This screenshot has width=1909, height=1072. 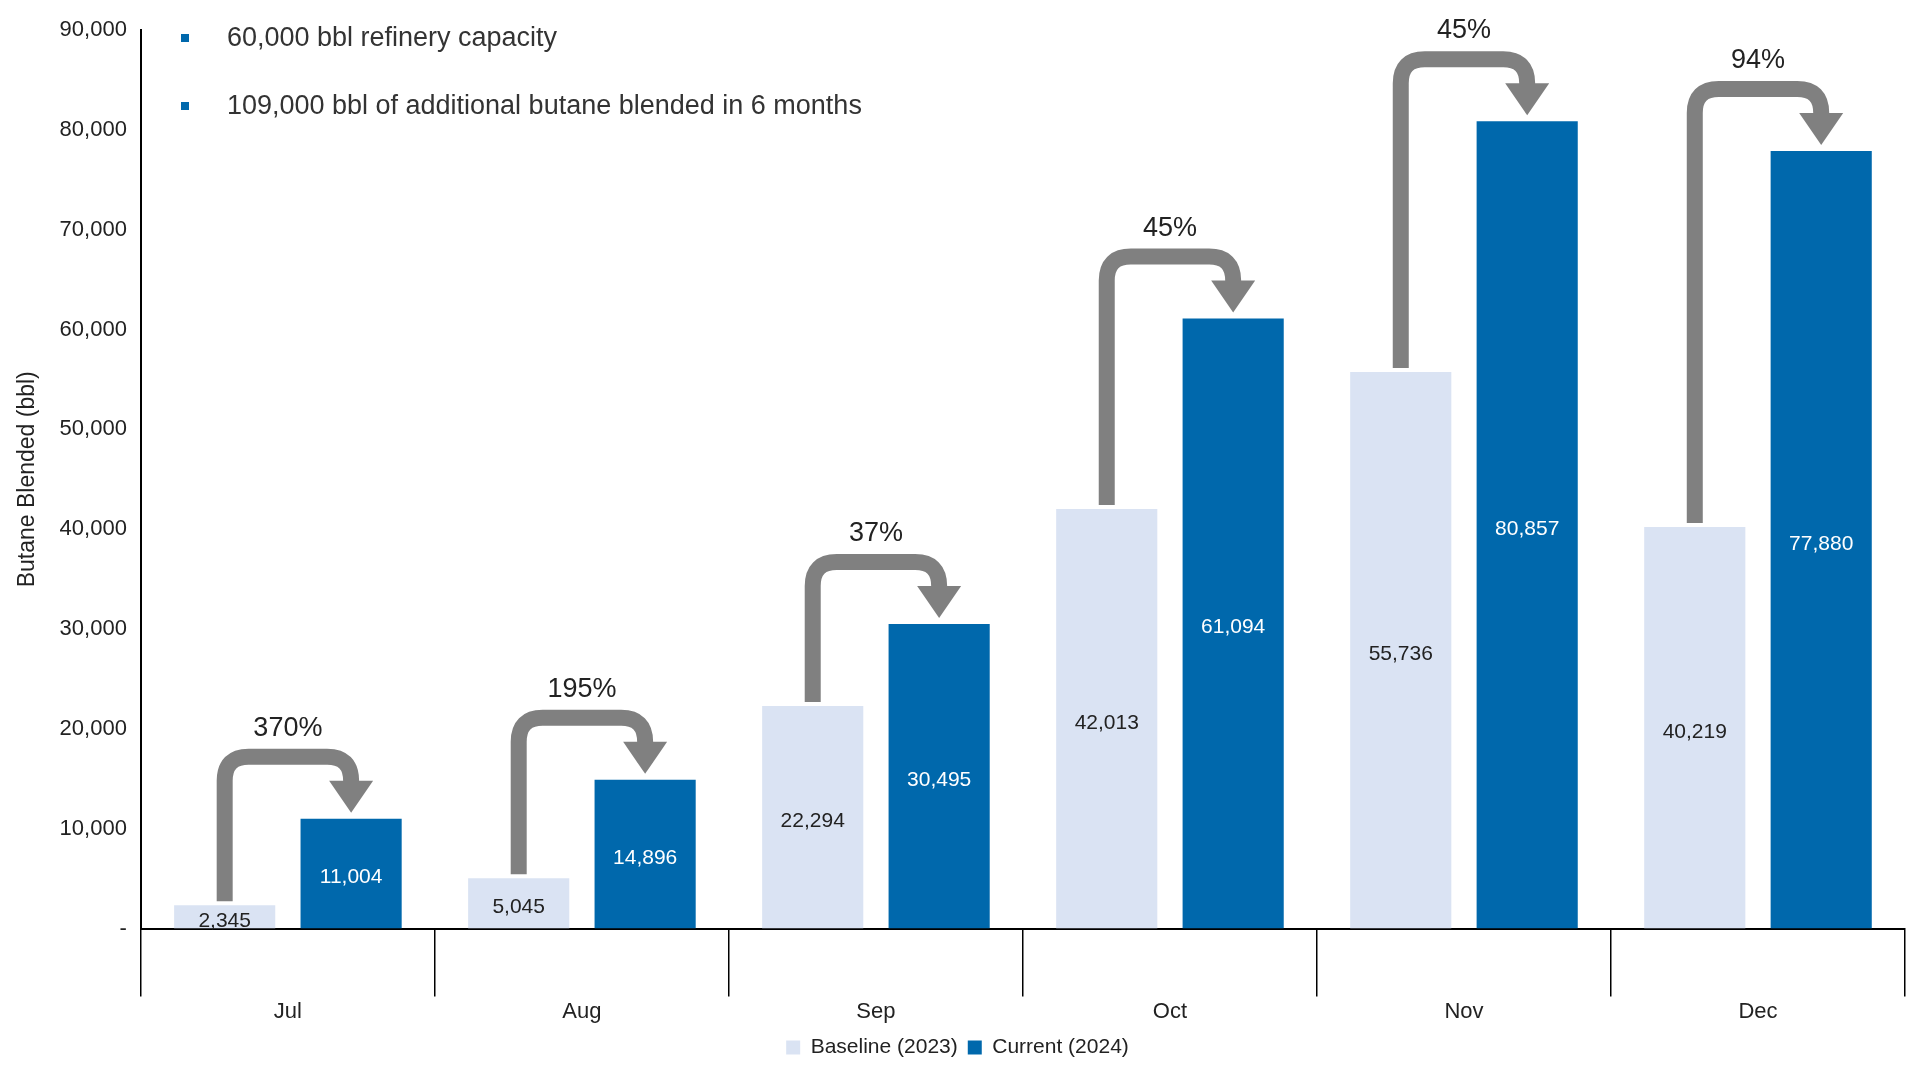 What do you see at coordinates (93, 628) in the screenshot?
I see `y-tick-label: 30,000` at bounding box center [93, 628].